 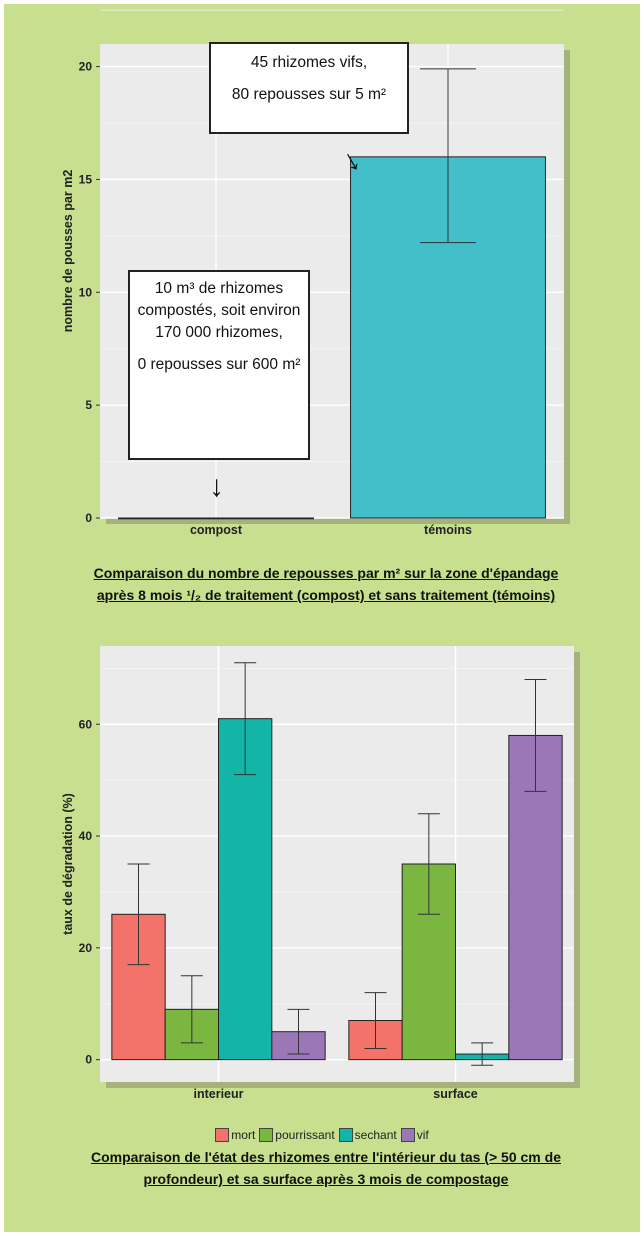 What do you see at coordinates (86, 836) in the screenshot?
I see `y-tick-label: 40` at bounding box center [86, 836].